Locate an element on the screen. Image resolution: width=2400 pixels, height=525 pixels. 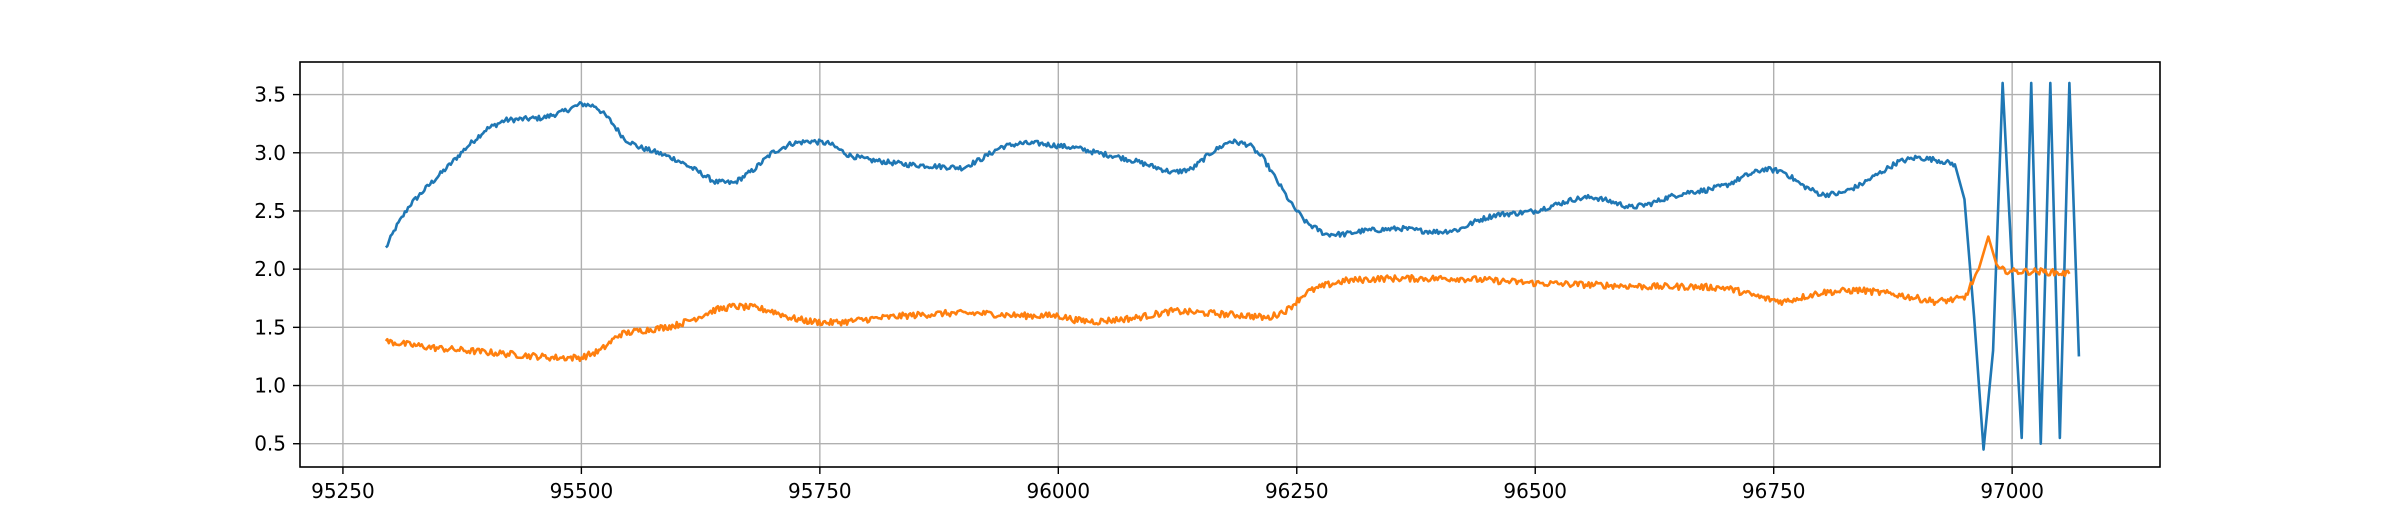
x-tick-label: 97000 is located at coordinates (2012, 491).